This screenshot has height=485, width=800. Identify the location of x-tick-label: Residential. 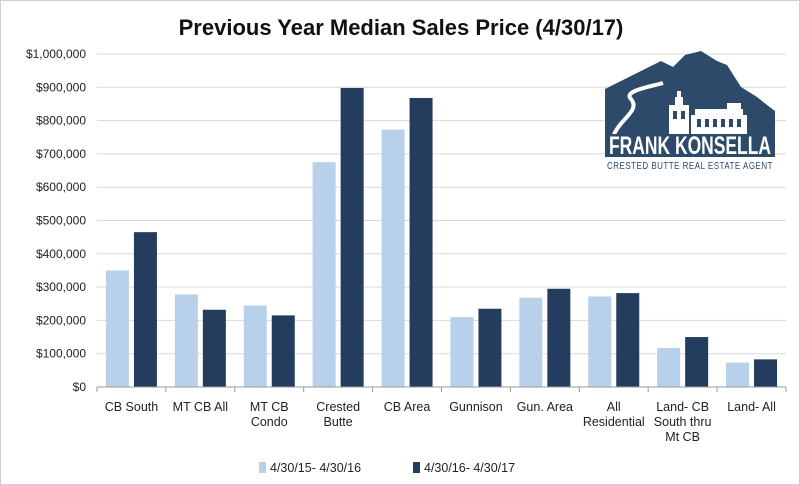
(614, 422).